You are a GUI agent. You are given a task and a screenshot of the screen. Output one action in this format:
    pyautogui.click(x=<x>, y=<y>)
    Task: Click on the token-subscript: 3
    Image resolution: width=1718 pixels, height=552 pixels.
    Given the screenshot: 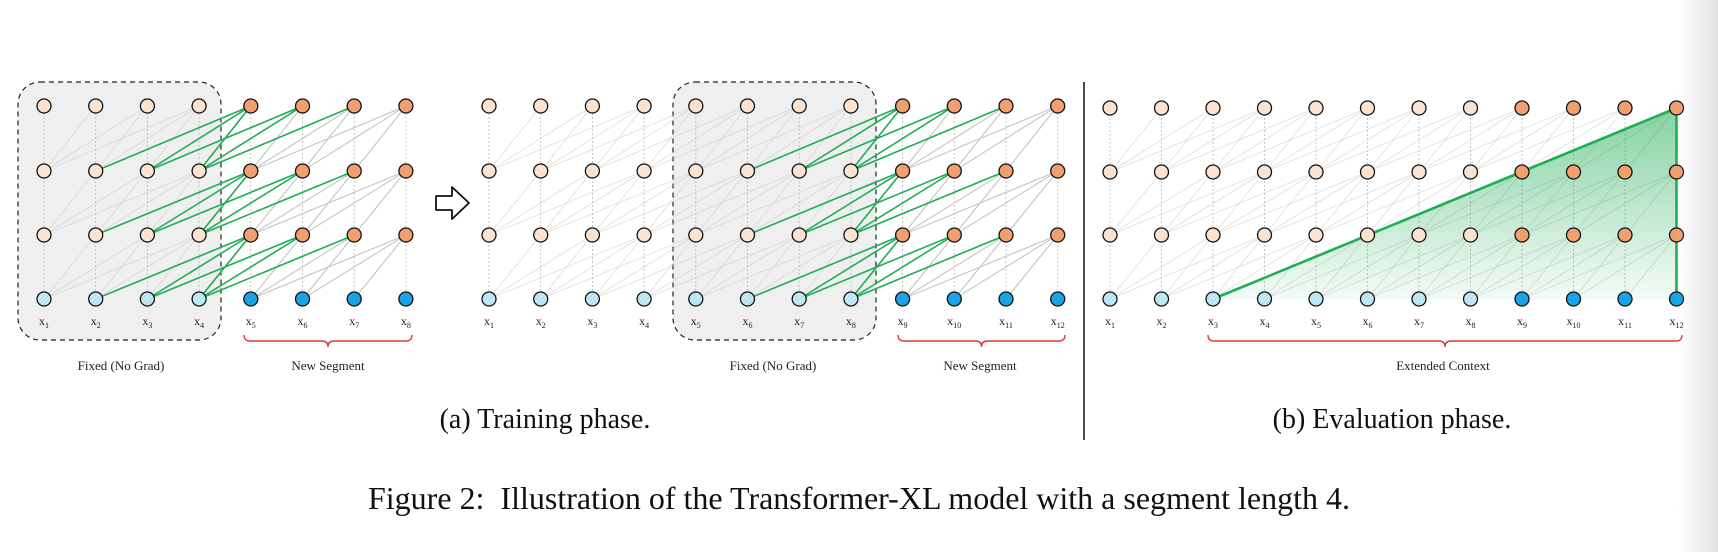 What is the action you would take?
    pyautogui.click(x=595, y=325)
    